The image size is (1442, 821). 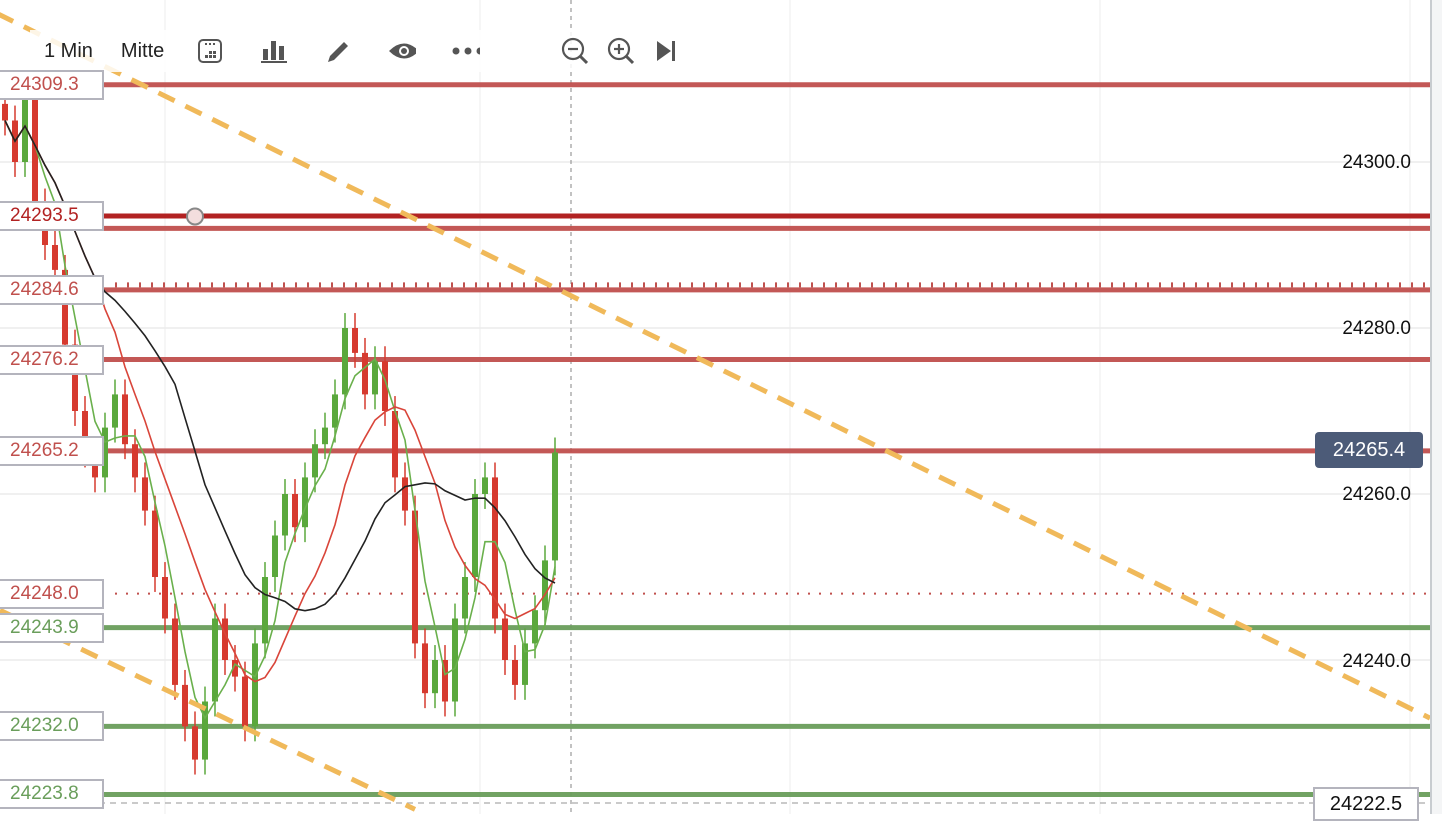 I want to click on skip-to-end-icon, so click(x=666, y=51).